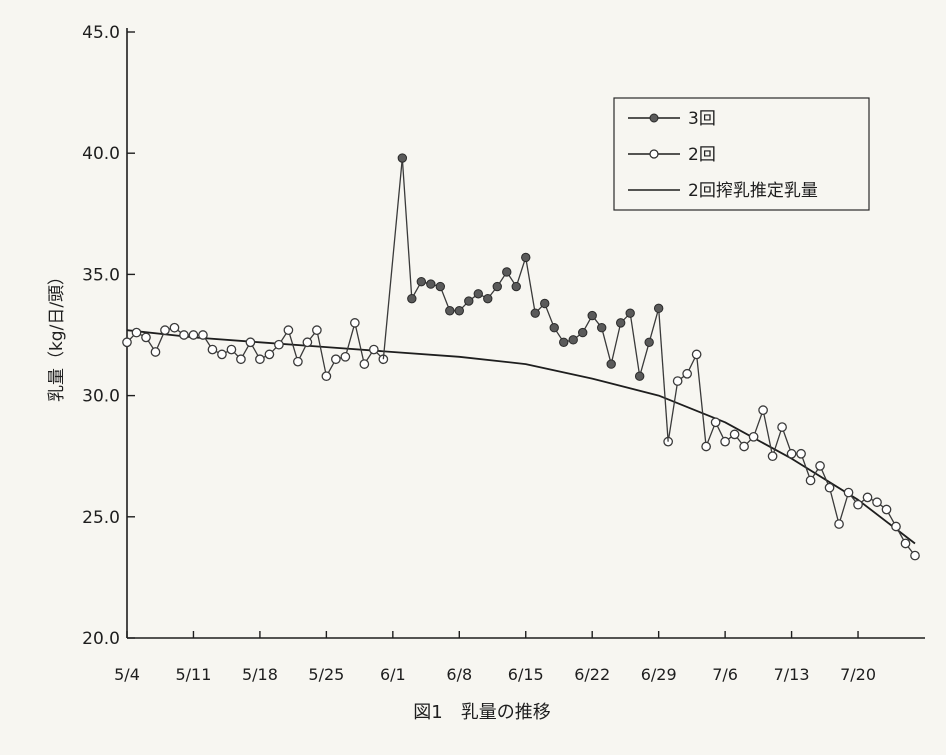  Describe the element at coordinates (530, 267) in the screenshot. I see `series-3kai-line` at that location.